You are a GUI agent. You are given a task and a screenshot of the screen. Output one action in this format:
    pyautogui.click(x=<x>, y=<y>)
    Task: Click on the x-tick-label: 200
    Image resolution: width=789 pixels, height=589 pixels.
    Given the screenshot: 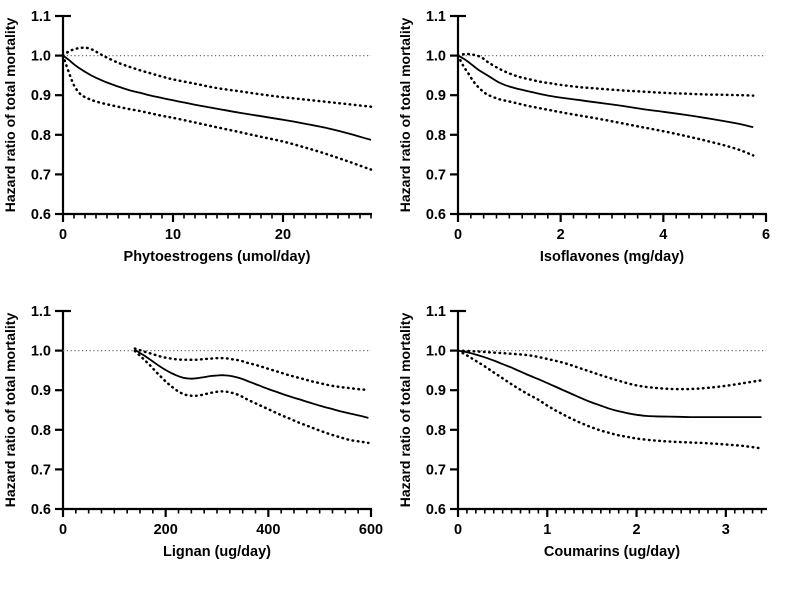 What is the action you would take?
    pyautogui.click(x=166, y=530)
    